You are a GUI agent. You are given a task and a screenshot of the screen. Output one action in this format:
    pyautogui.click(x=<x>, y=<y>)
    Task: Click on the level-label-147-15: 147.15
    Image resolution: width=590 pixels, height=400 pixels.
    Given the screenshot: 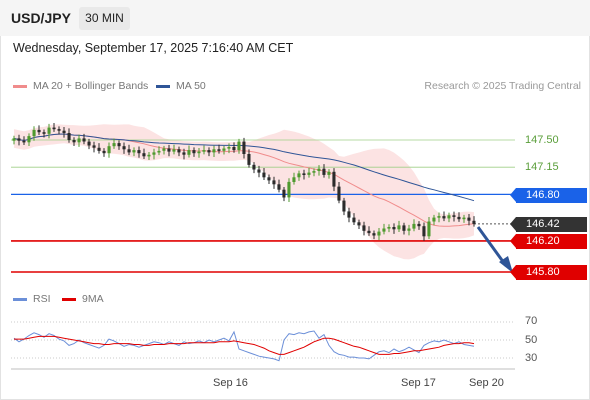 What is the action you would take?
    pyautogui.click(x=542, y=167)
    